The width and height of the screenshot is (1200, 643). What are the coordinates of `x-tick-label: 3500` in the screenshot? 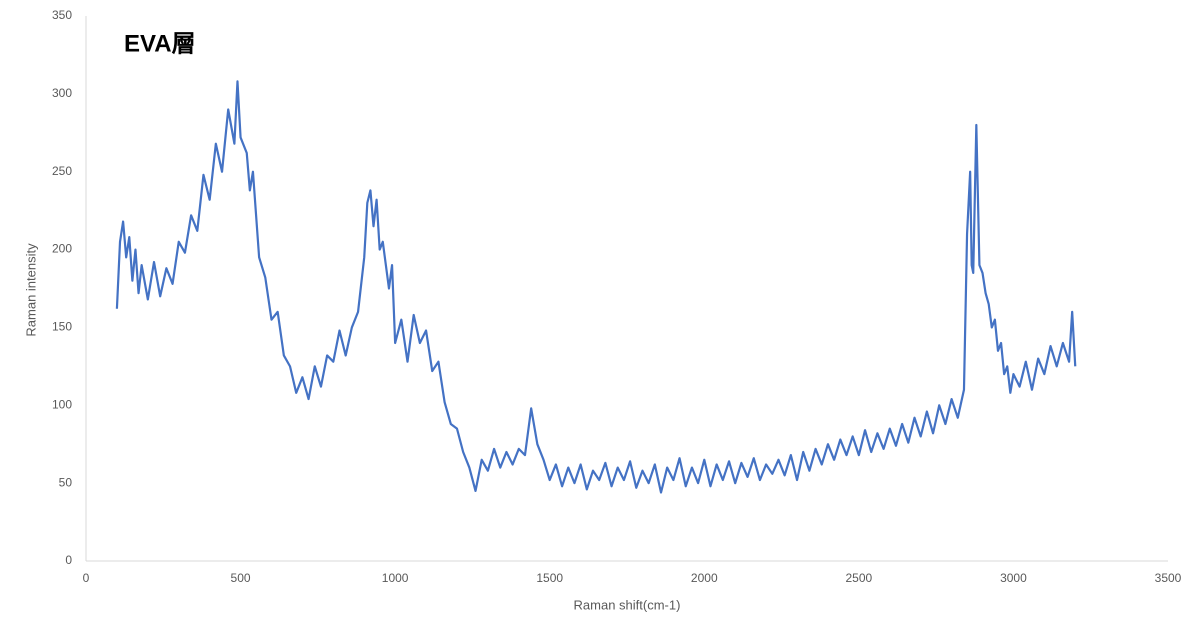 It's located at (1168, 578).